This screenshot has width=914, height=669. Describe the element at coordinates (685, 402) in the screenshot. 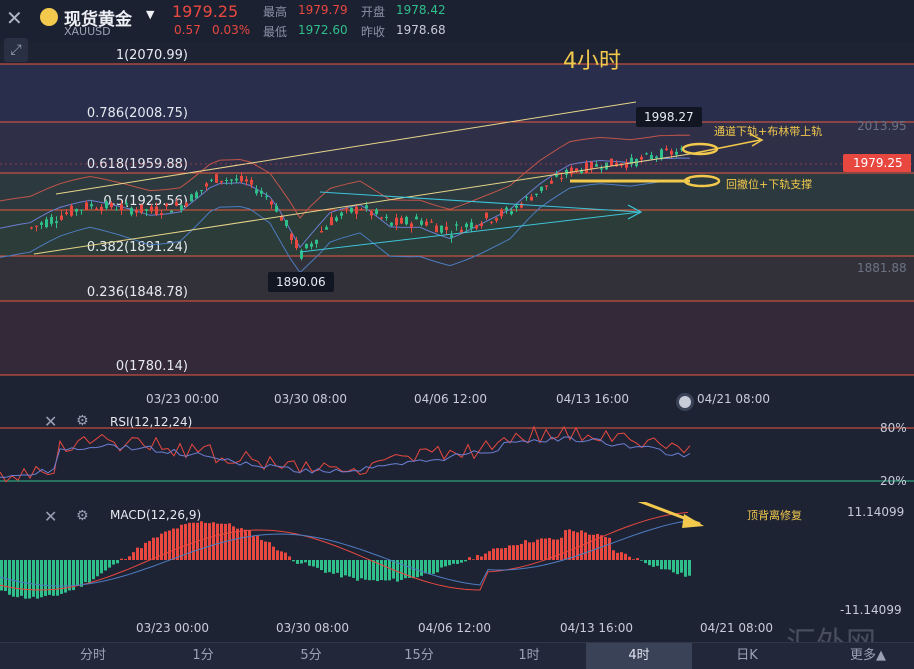

I see `cursor-dot-icon` at that location.